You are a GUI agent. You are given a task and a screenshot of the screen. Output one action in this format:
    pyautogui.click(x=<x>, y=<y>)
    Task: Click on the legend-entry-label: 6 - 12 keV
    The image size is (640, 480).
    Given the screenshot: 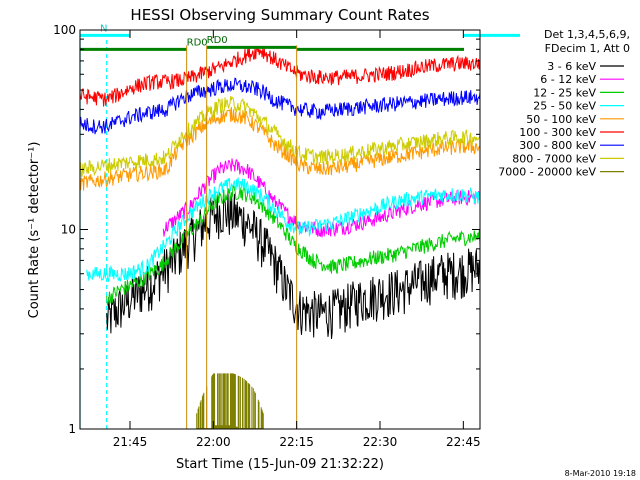 What is the action you would take?
    pyautogui.click(x=568, y=79)
    